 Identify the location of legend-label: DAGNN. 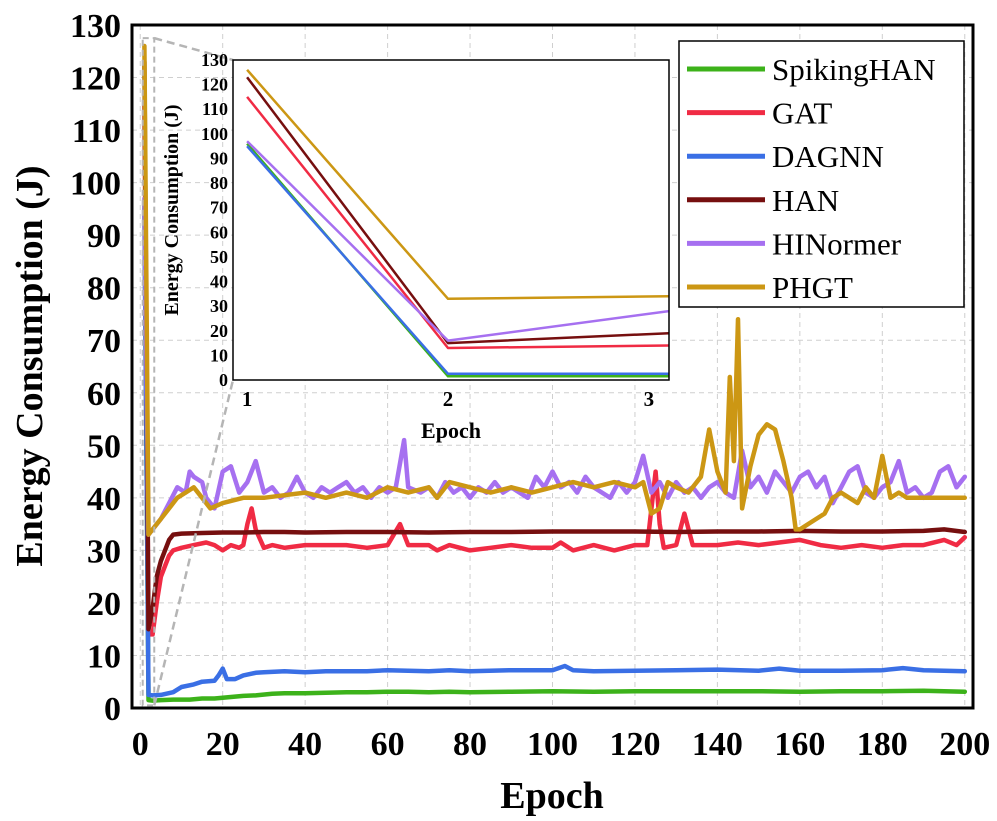
(828, 156).